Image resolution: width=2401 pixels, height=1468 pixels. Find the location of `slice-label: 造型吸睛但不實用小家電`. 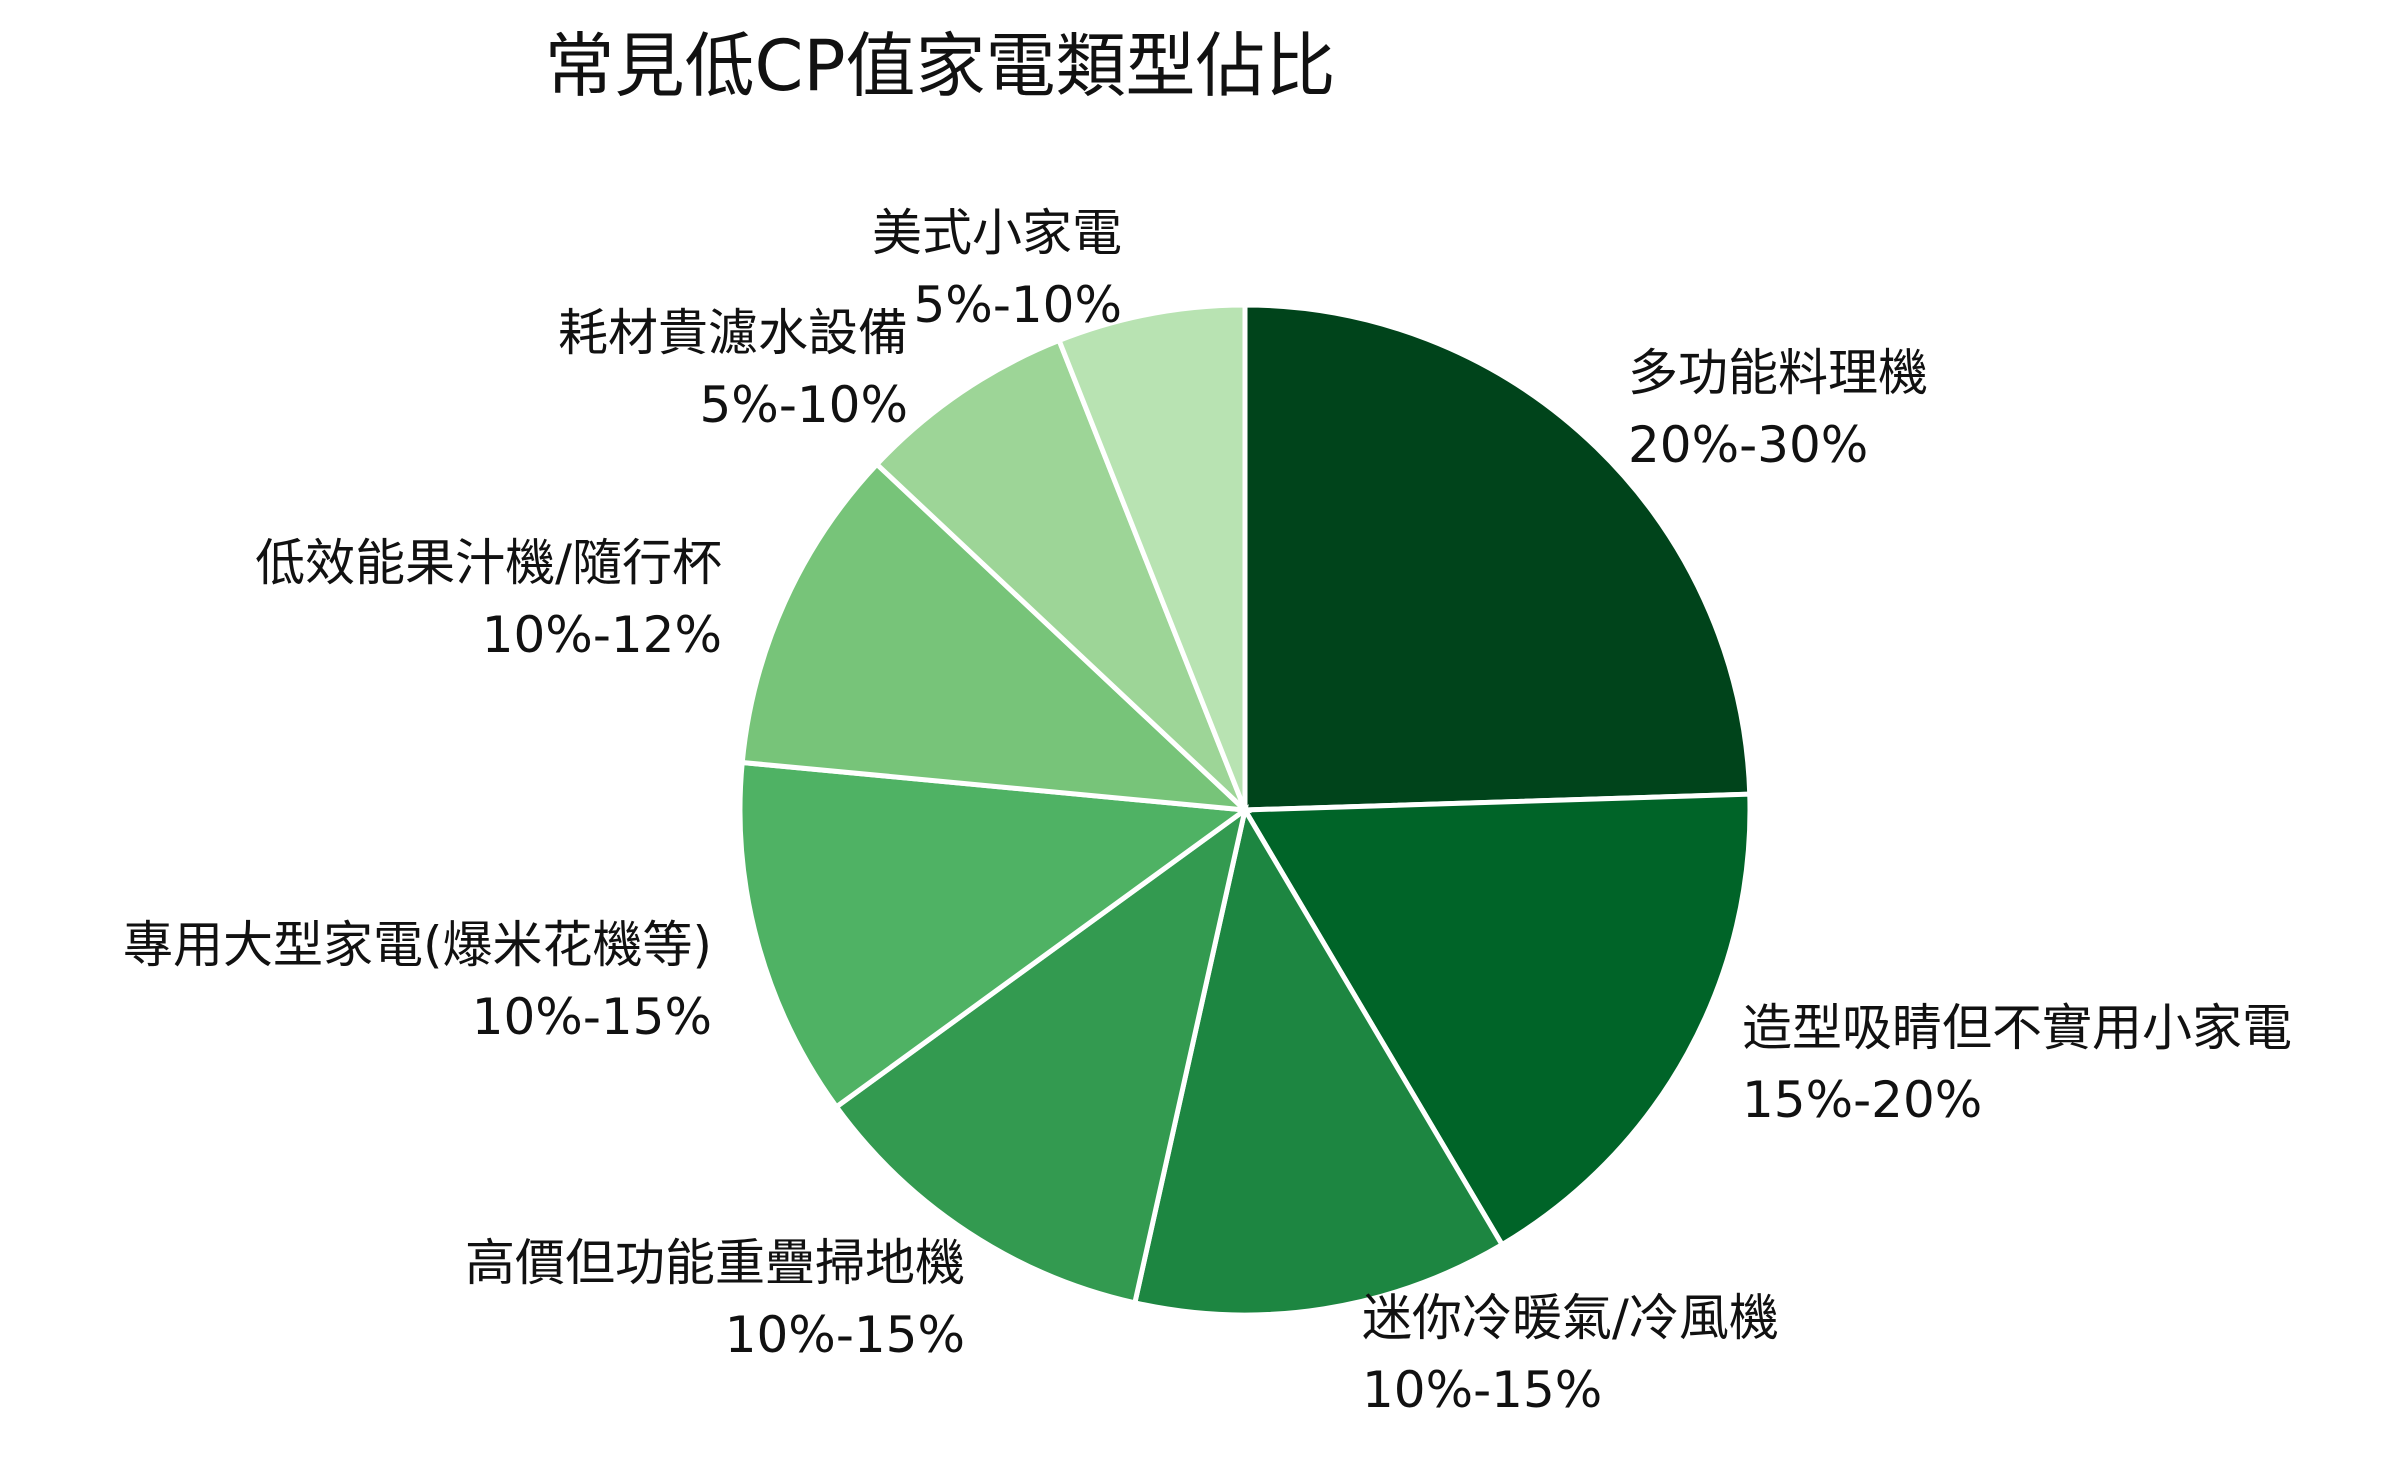

slice-label: 造型吸睛但不實用小家電 is located at coordinates (2017, 1028).